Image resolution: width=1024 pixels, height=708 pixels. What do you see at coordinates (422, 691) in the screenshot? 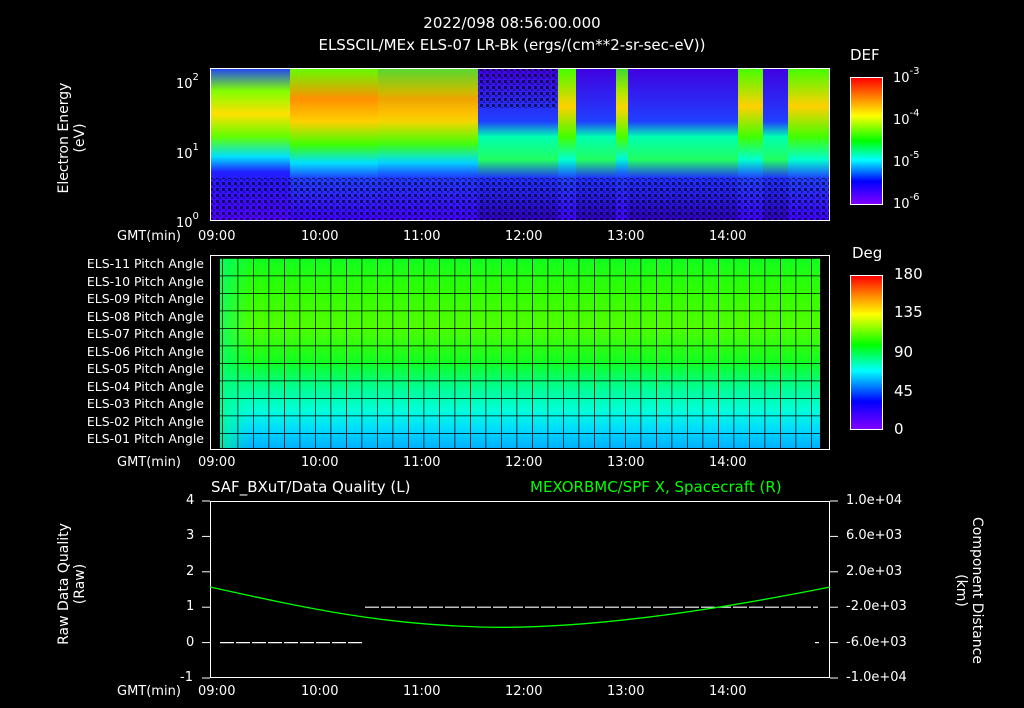
I see `panel3-xtick-1100: 11:00` at bounding box center [422, 691].